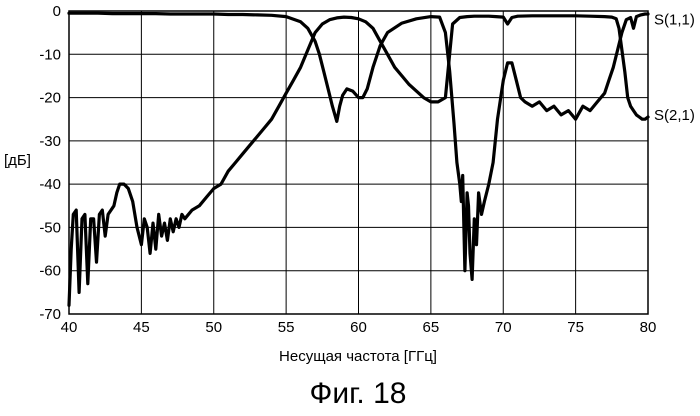 Image resolution: width=700 pixels, height=416 pixels. I want to click on y-tick-label: 0, so click(57, 11).